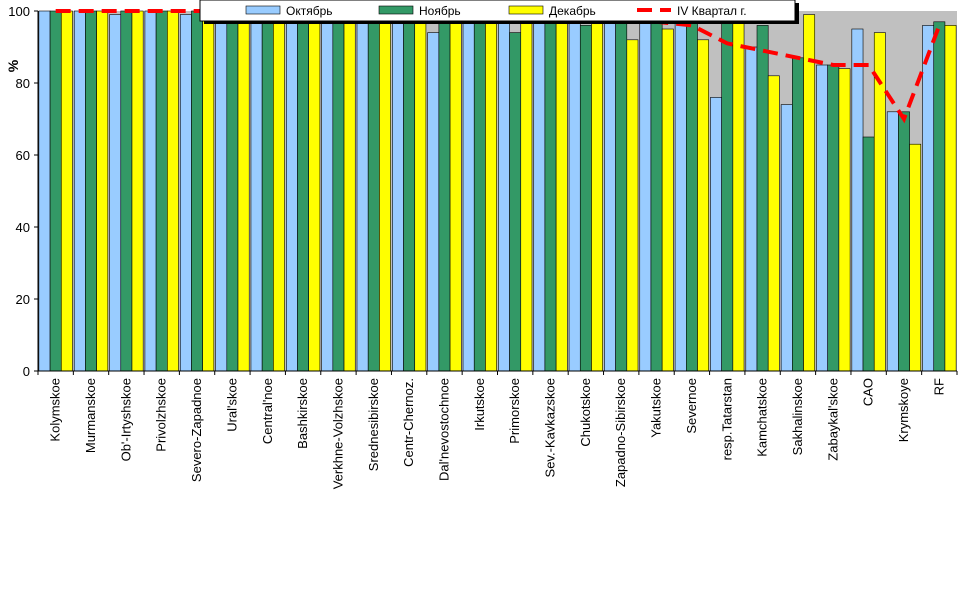 This screenshot has width=967, height=590. Describe the element at coordinates (656, 408) in the screenshot. I see `x-tick-label-17: Yakutskoe` at that location.